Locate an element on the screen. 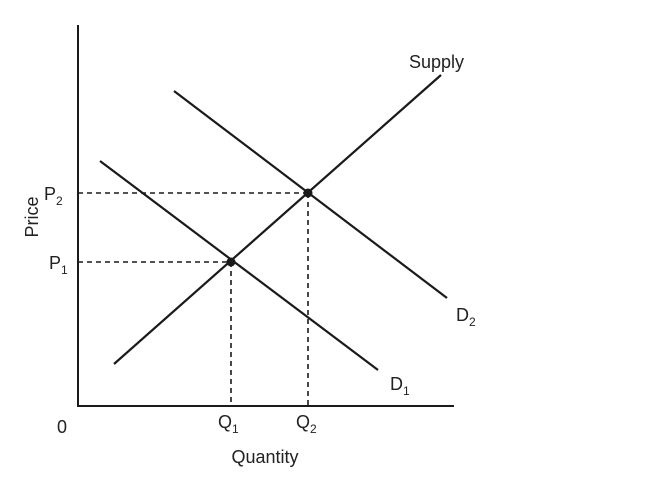 This screenshot has width=653, height=479. quantity-label-q2: Q2 is located at coordinates (306, 424).